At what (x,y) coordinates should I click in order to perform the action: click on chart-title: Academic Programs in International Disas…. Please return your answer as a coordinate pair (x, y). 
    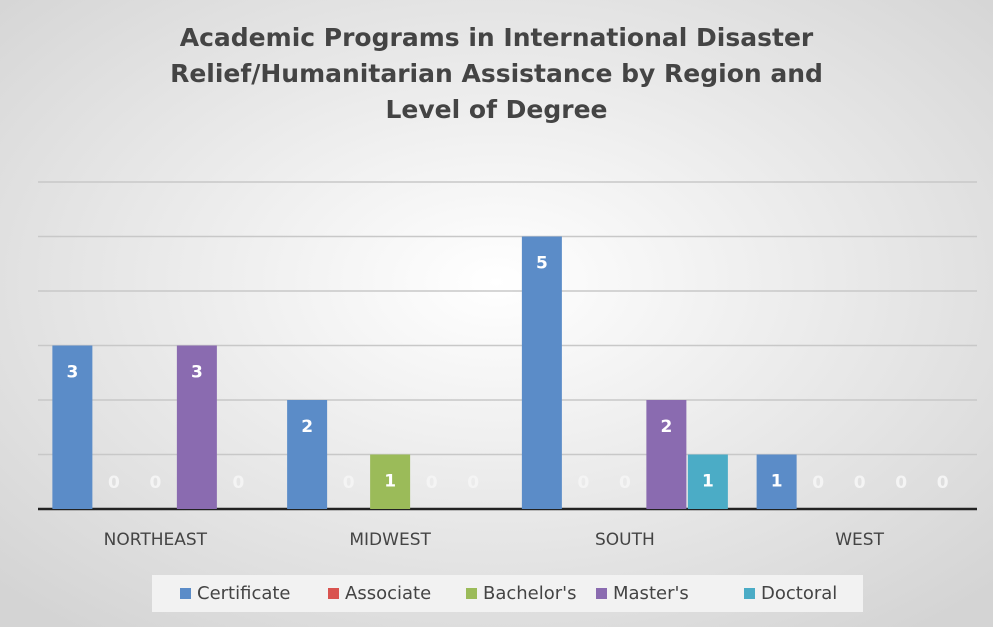
    Looking at the image, I should click on (496, 73).